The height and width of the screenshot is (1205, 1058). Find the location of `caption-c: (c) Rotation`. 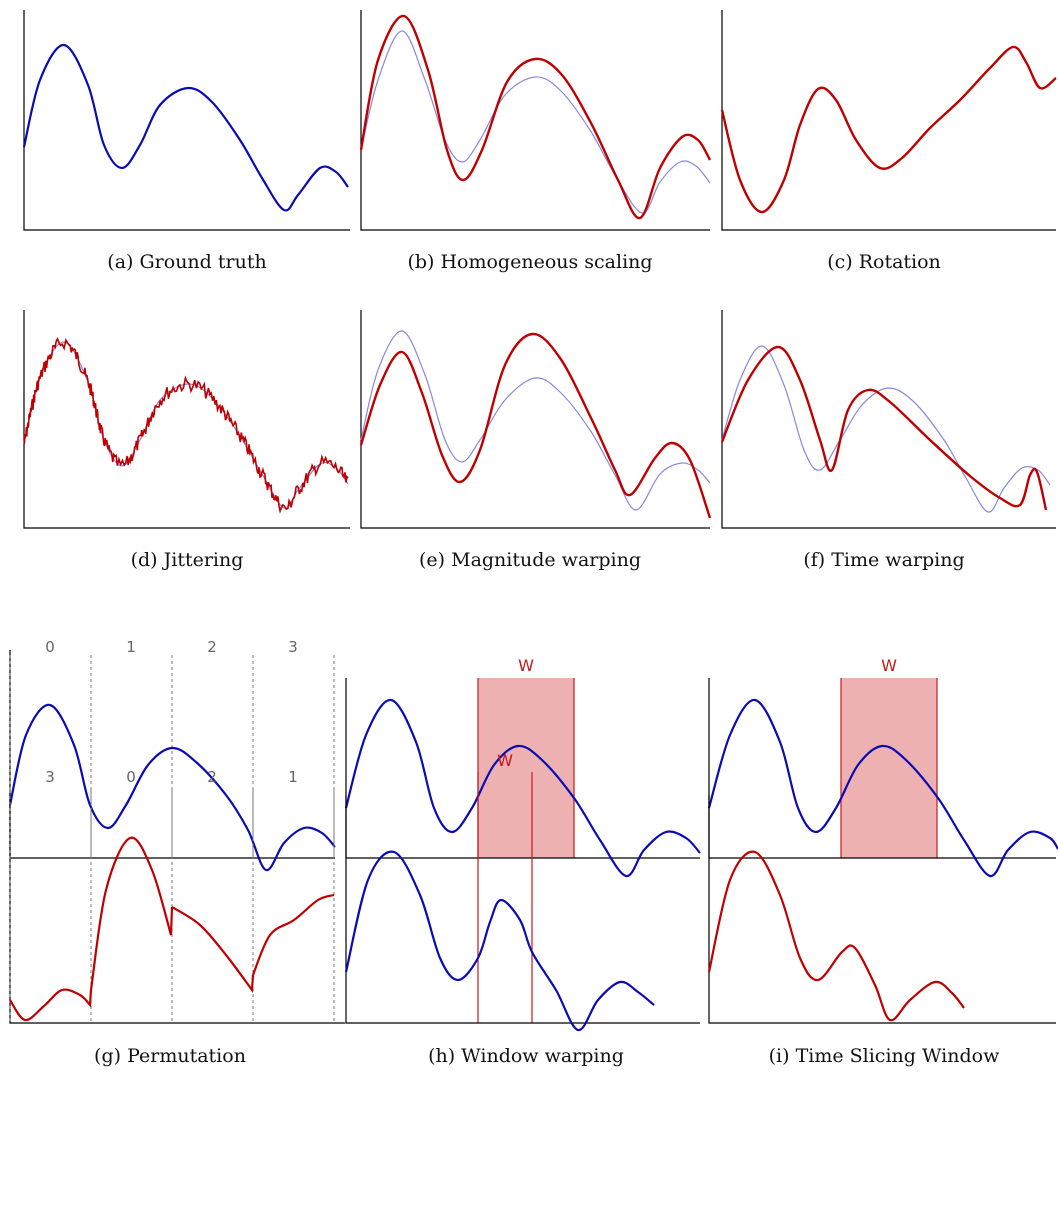

caption-c: (c) Rotation is located at coordinates (884, 262).